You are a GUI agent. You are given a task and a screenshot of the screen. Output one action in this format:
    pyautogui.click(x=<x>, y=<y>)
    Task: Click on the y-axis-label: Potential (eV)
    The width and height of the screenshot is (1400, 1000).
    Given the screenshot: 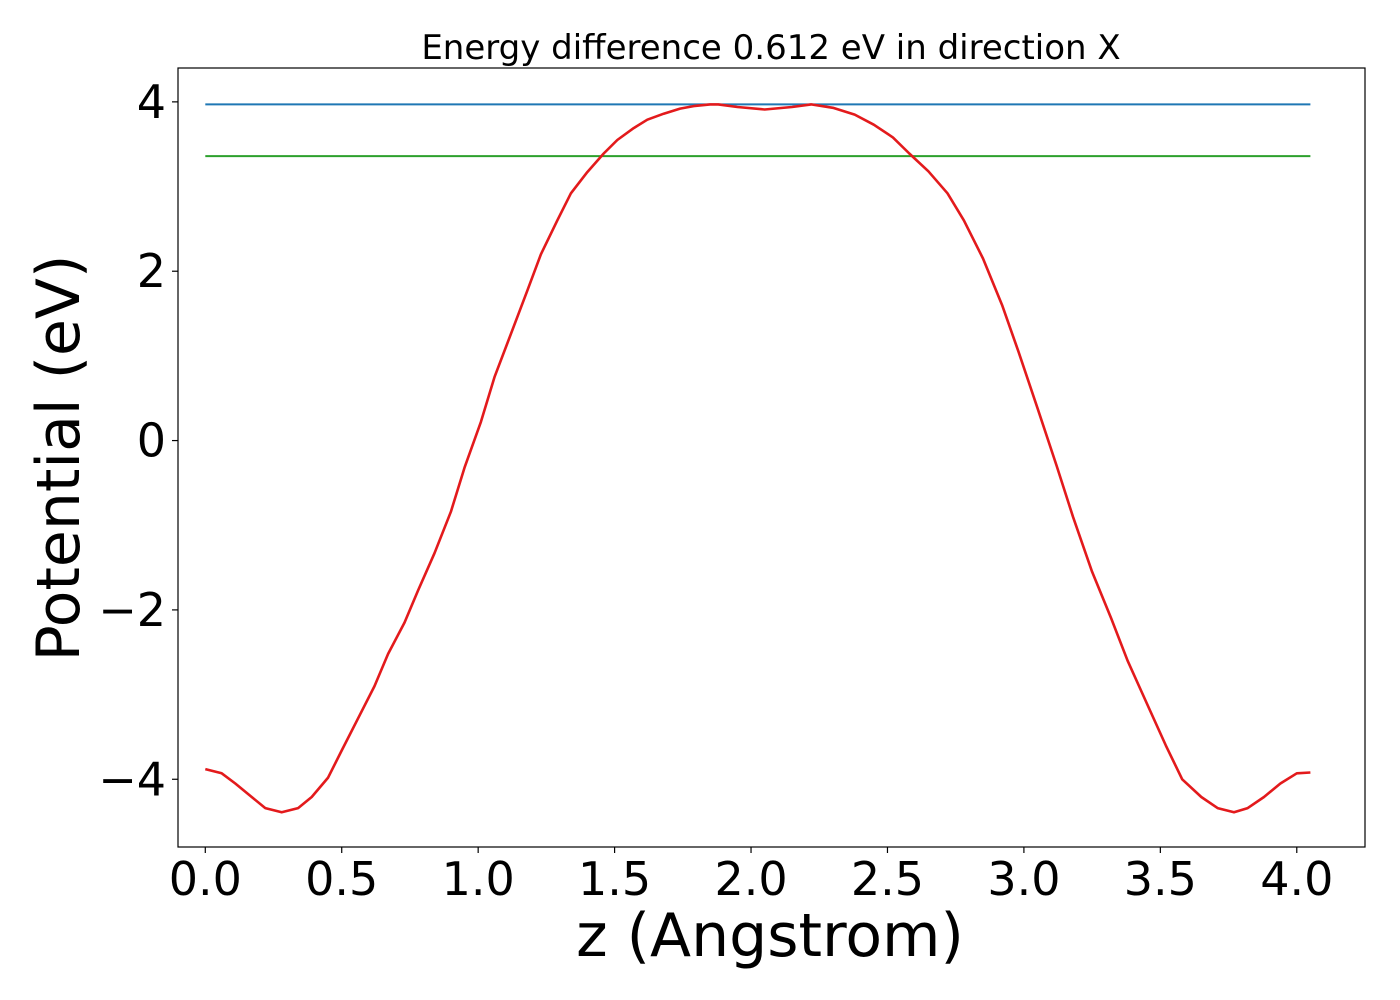 What is the action you would take?
    pyautogui.click(x=59, y=458)
    